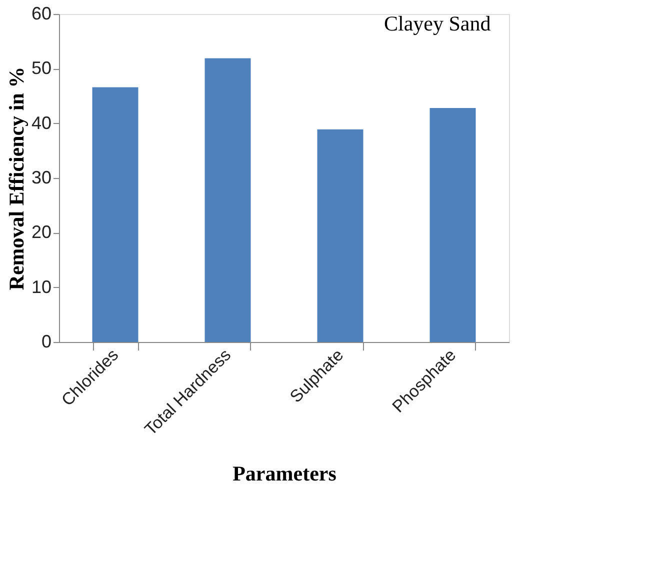 This screenshot has height=563, width=658. I want to click on y-axis-title: Removal Efficiency in %, so click(16, 178).